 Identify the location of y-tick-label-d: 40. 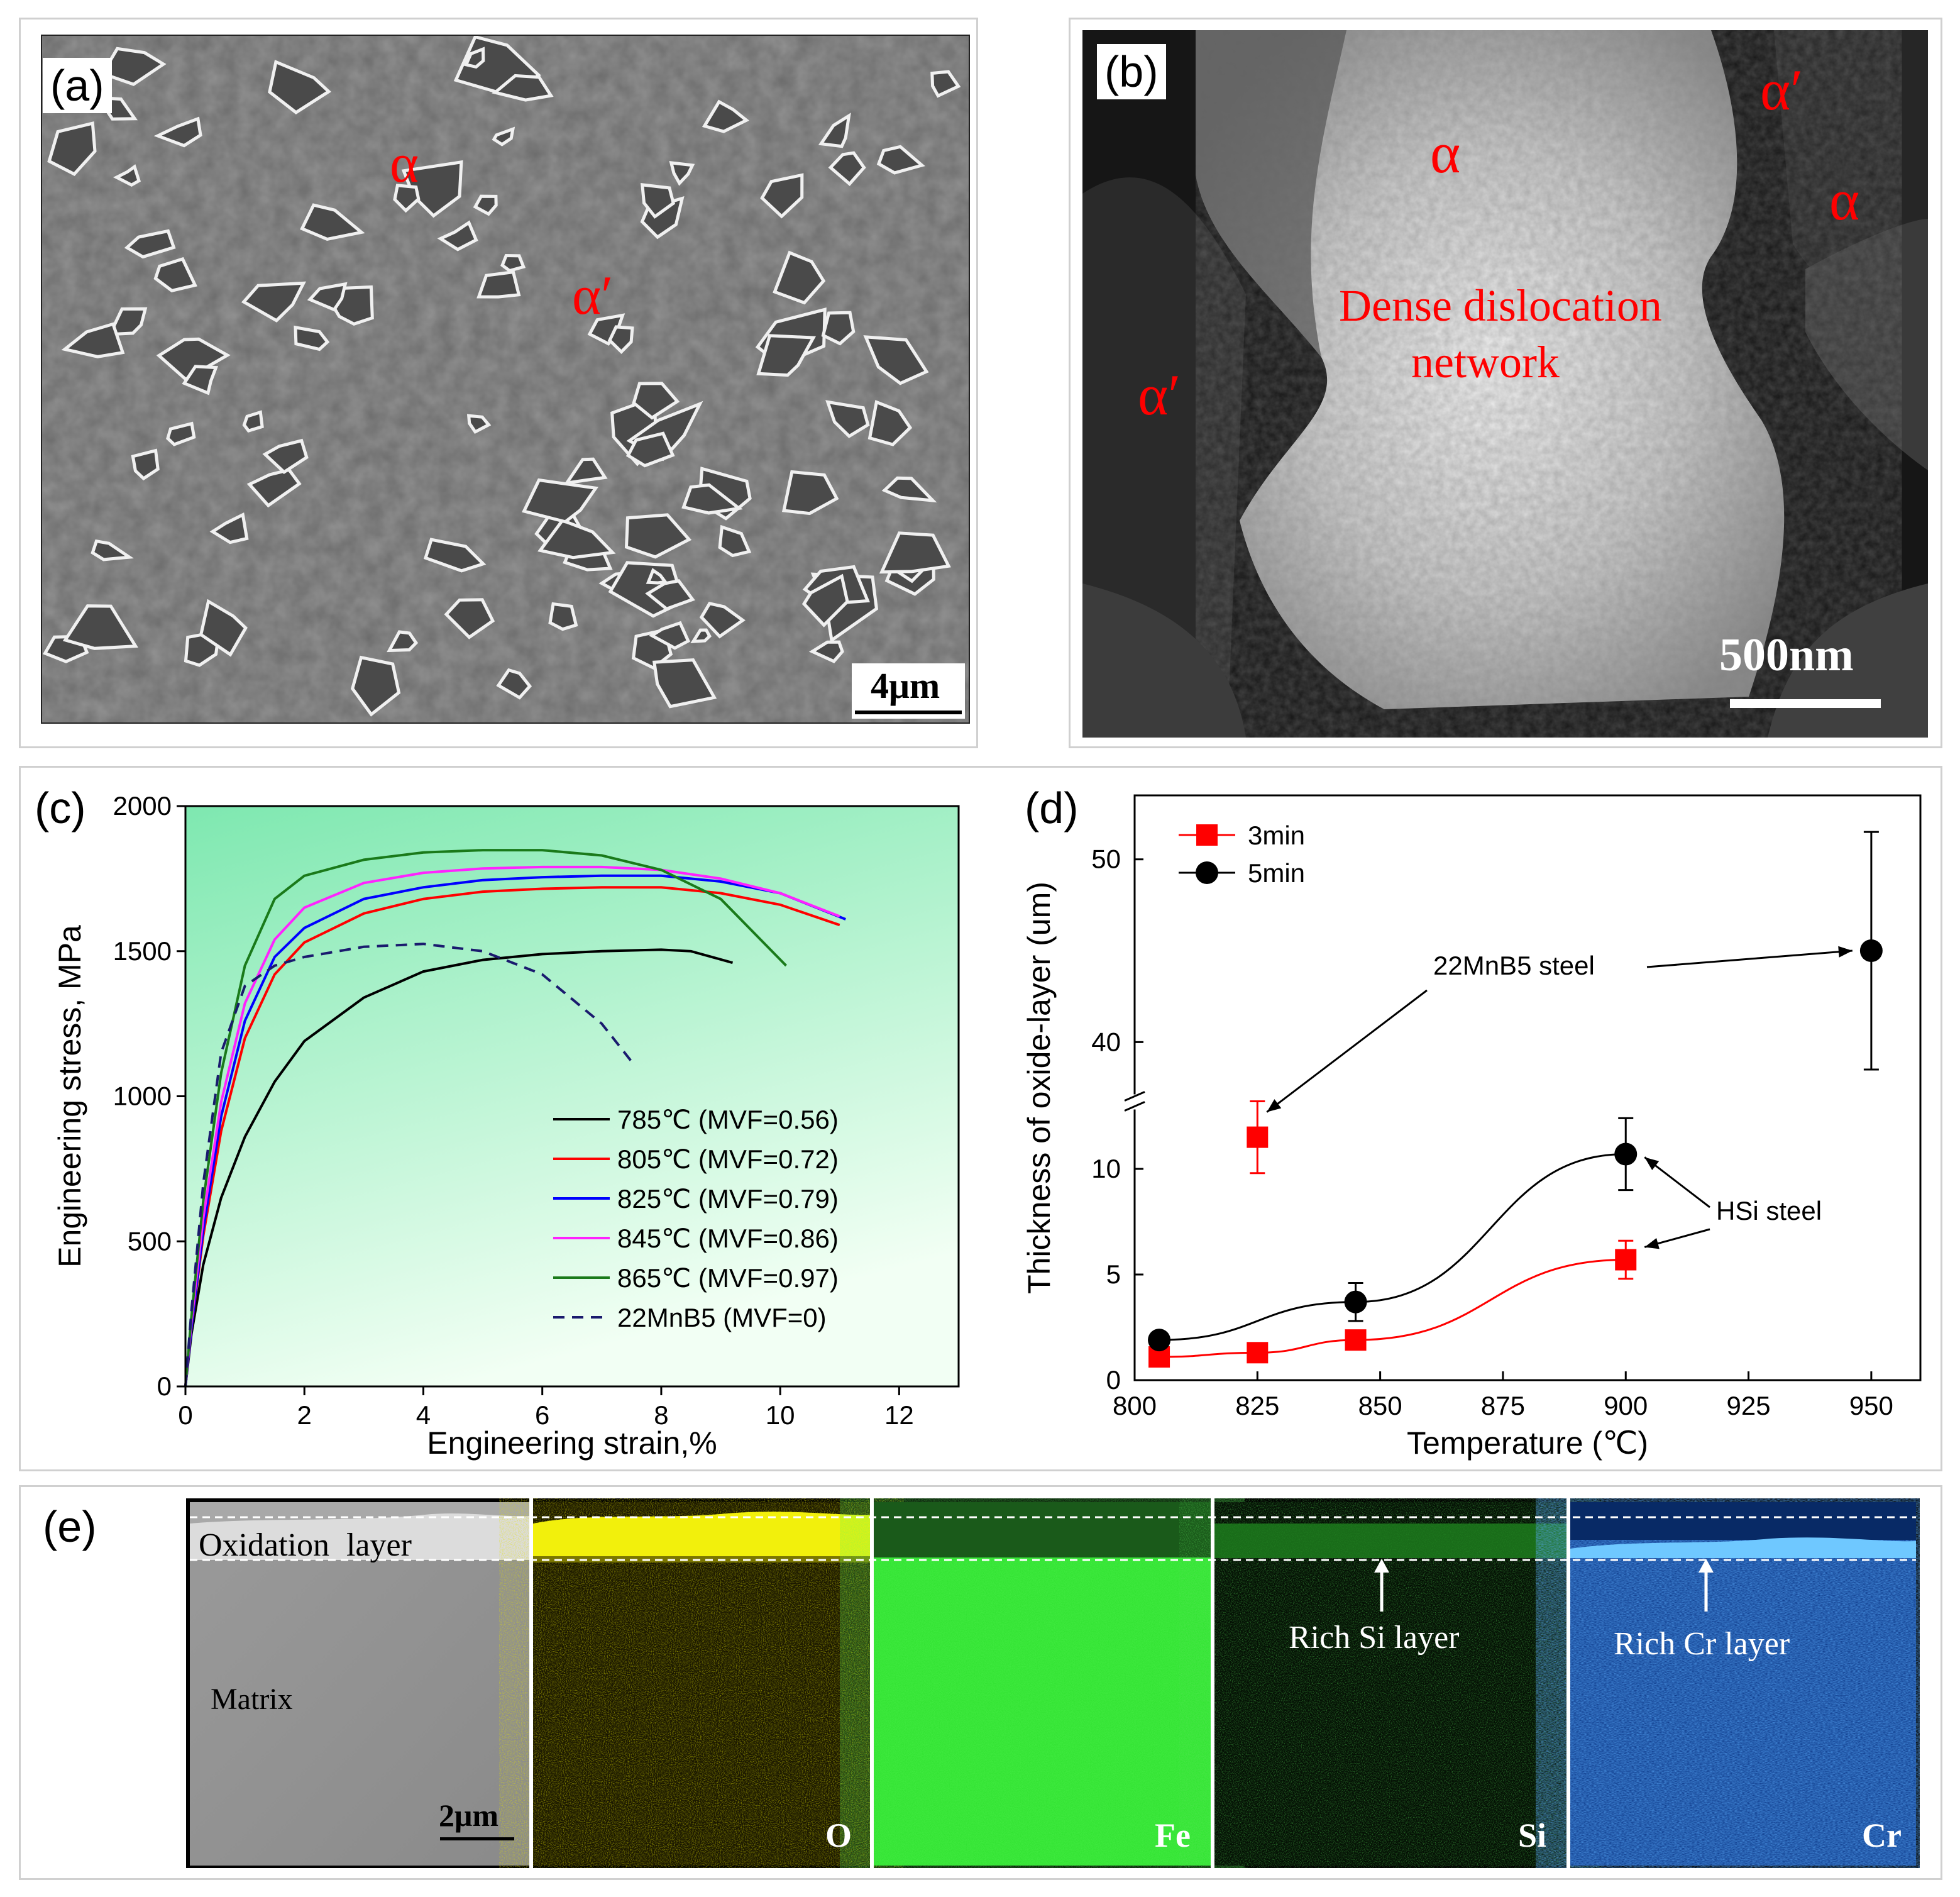
(1106, 1041).